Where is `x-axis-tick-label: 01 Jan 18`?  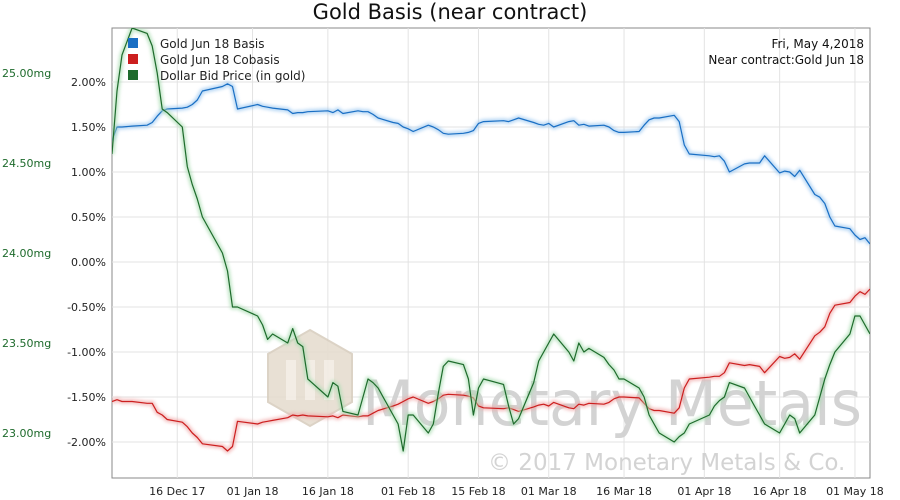
x-axis-tick-label: 01 Jan 18 is located at coordinates (253, 491).